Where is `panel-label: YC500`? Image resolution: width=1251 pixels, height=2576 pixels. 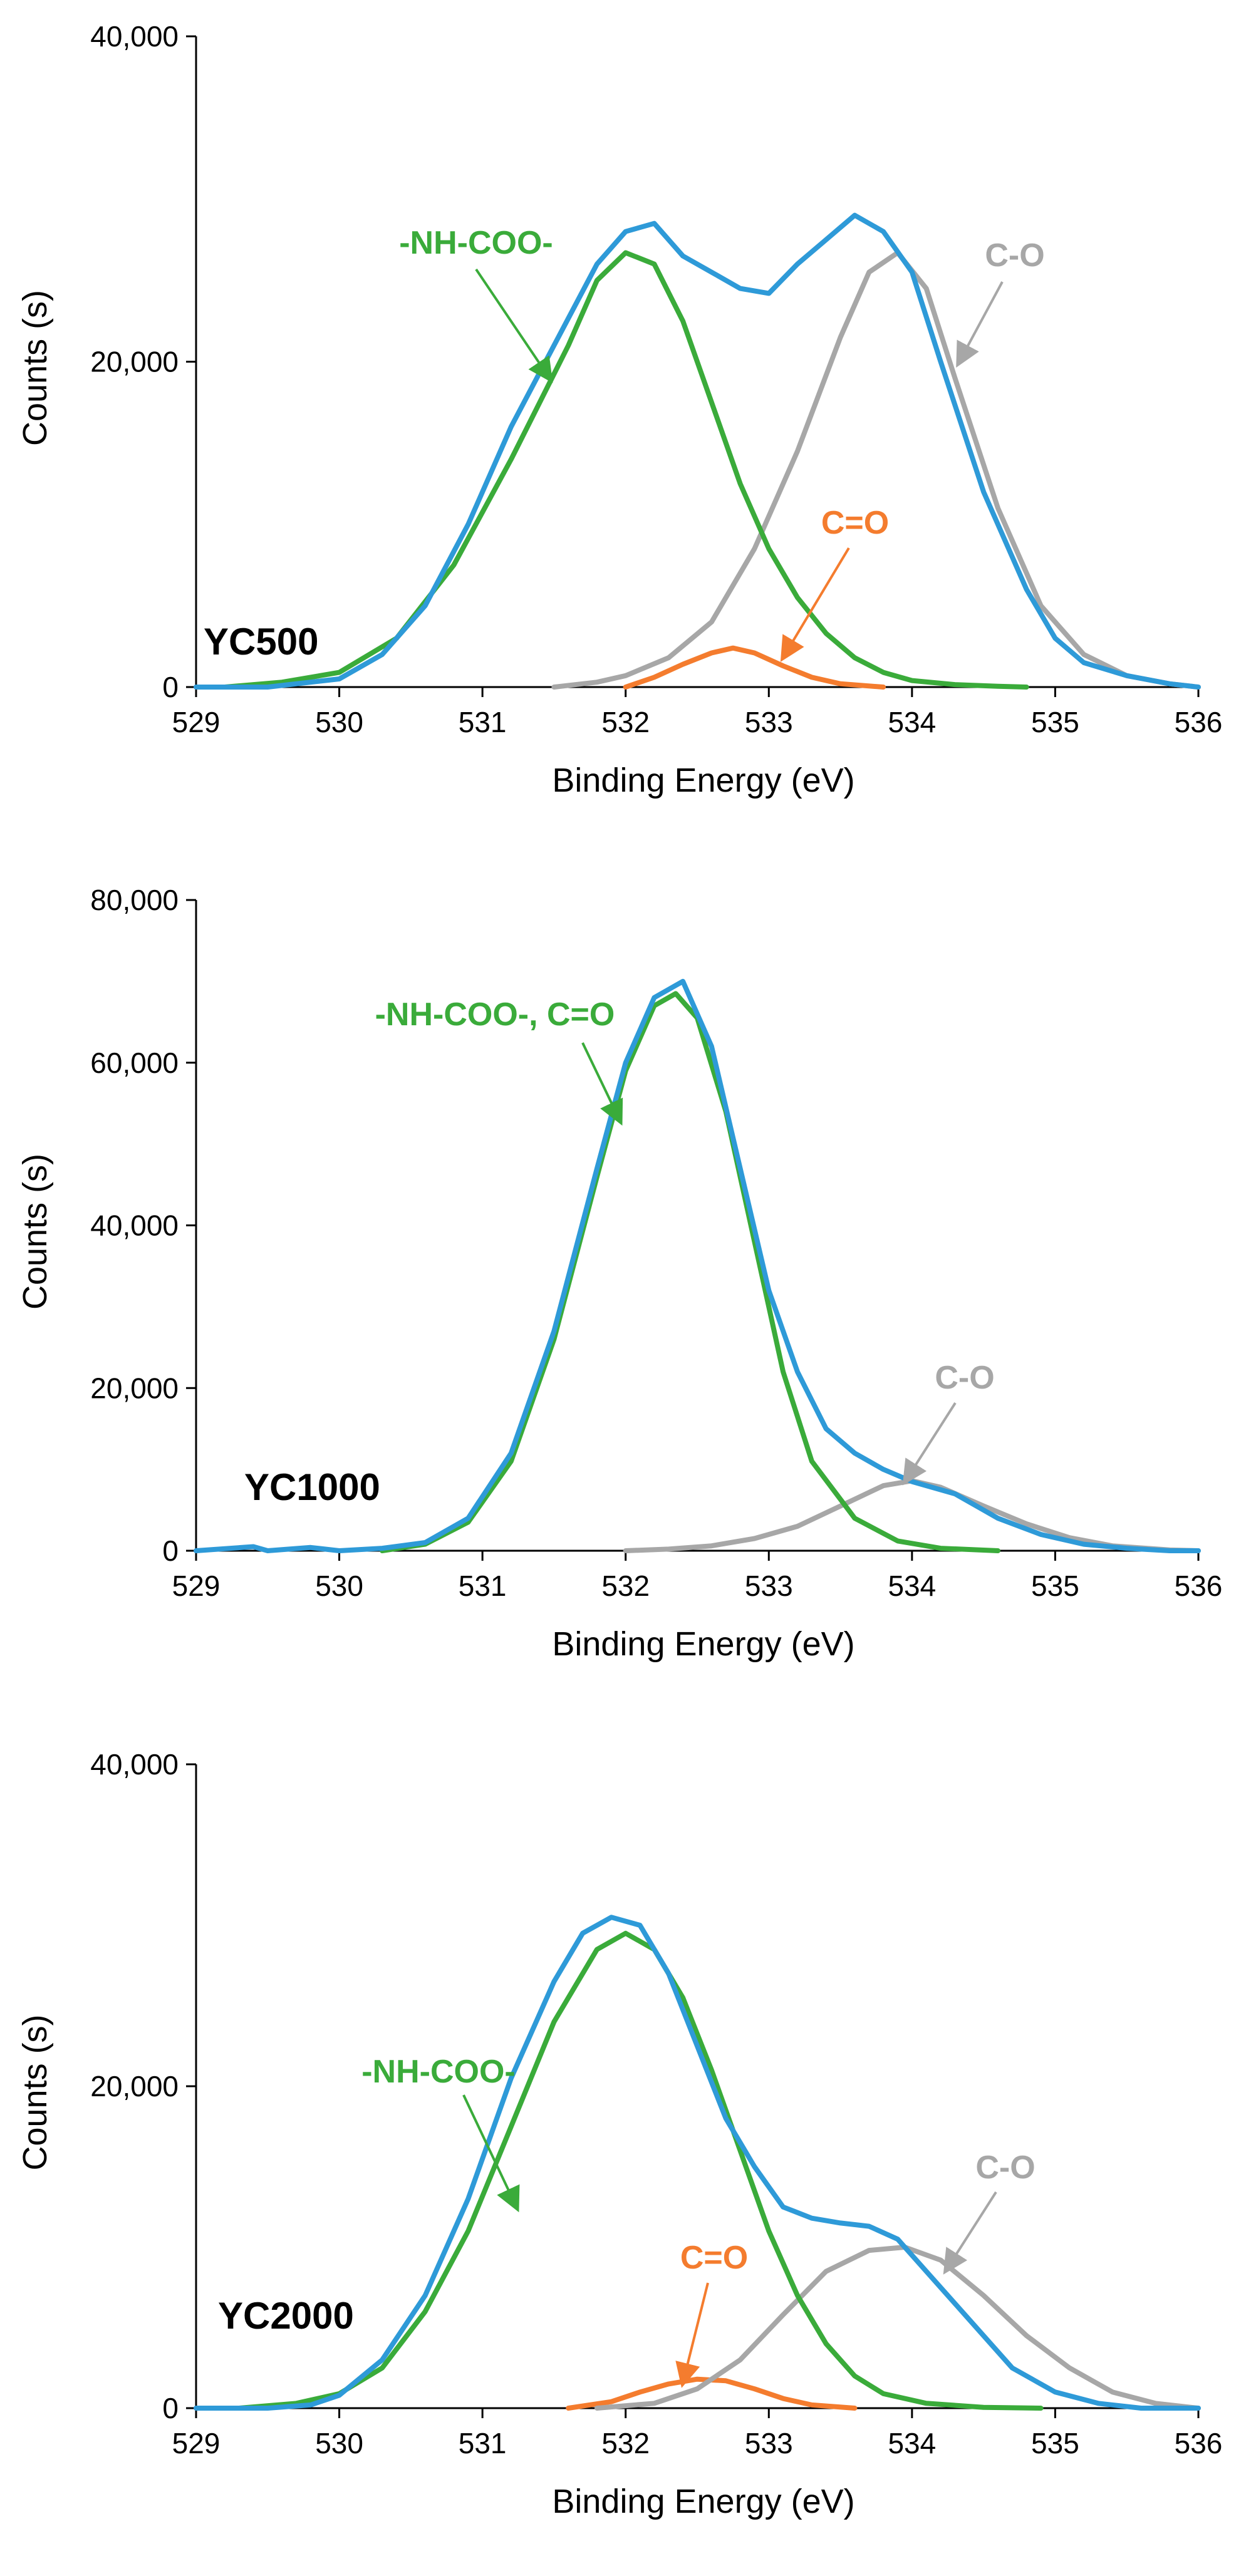 panel-label: YC500 is located at coordinates (261, 642).